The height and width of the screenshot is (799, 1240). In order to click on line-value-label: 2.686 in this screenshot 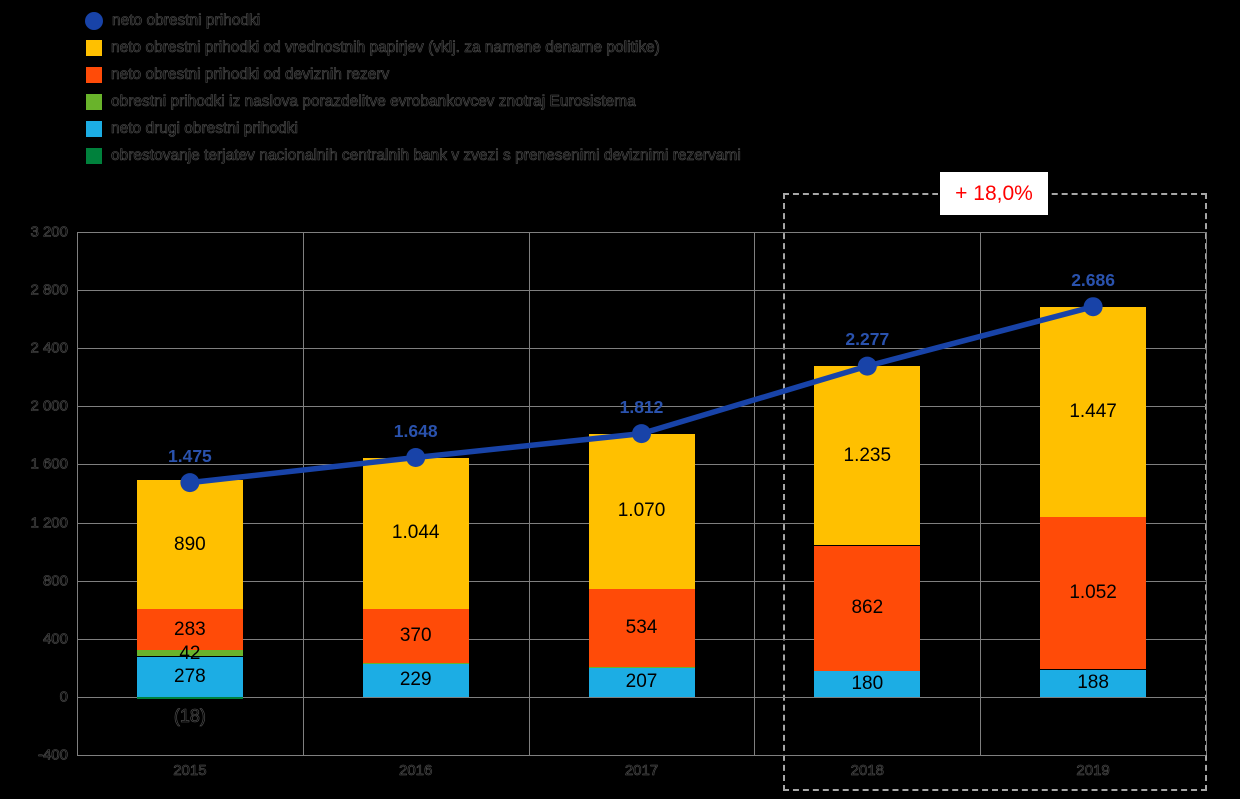, I will do `click(1093, 279)`.